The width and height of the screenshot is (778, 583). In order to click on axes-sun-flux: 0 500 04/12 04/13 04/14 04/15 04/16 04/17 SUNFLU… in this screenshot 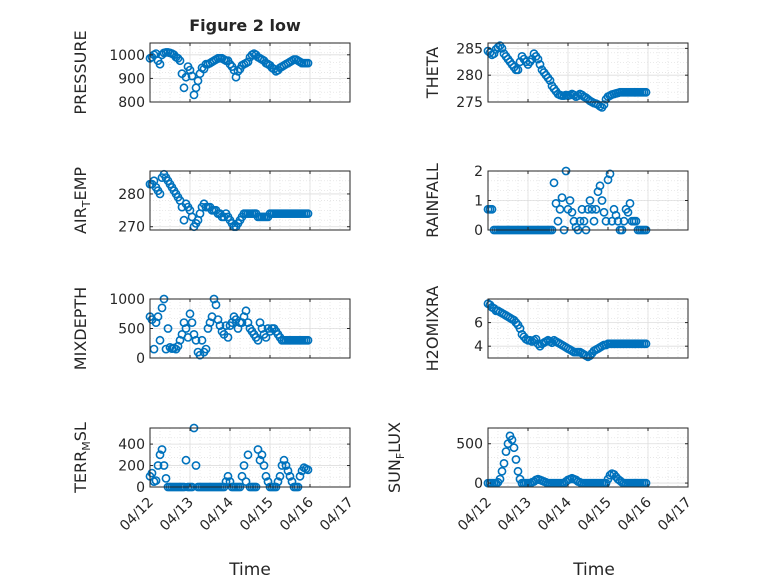, I will do `click(540, 478)`.